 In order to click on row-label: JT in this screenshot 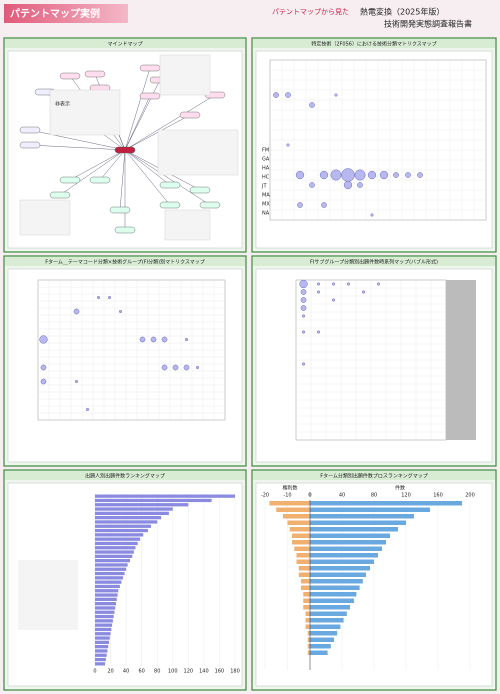, I will do `click(264, 187)`.